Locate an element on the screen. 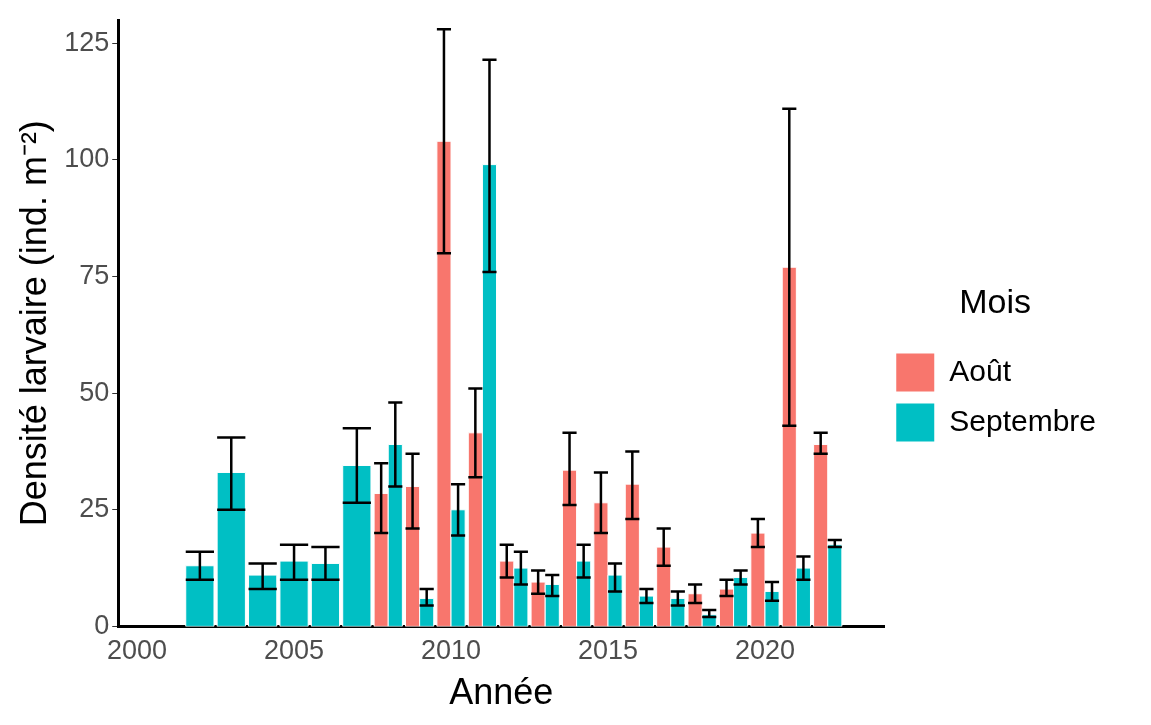 This screenshot has height=725, width=1151. x-tick-label: 2005 is located at coordinates (294, 650).